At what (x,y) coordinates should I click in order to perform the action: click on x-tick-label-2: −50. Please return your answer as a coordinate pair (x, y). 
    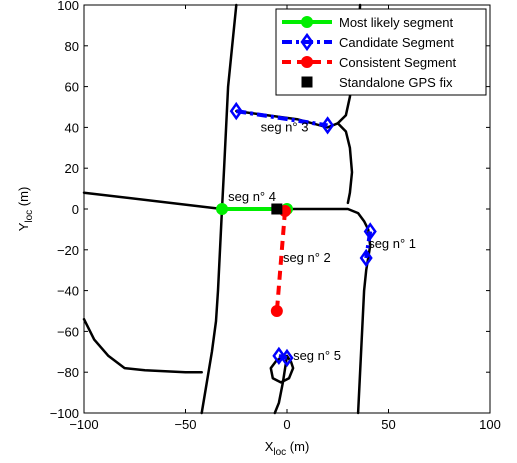
    Looking at the image, I should click on (185, 424).